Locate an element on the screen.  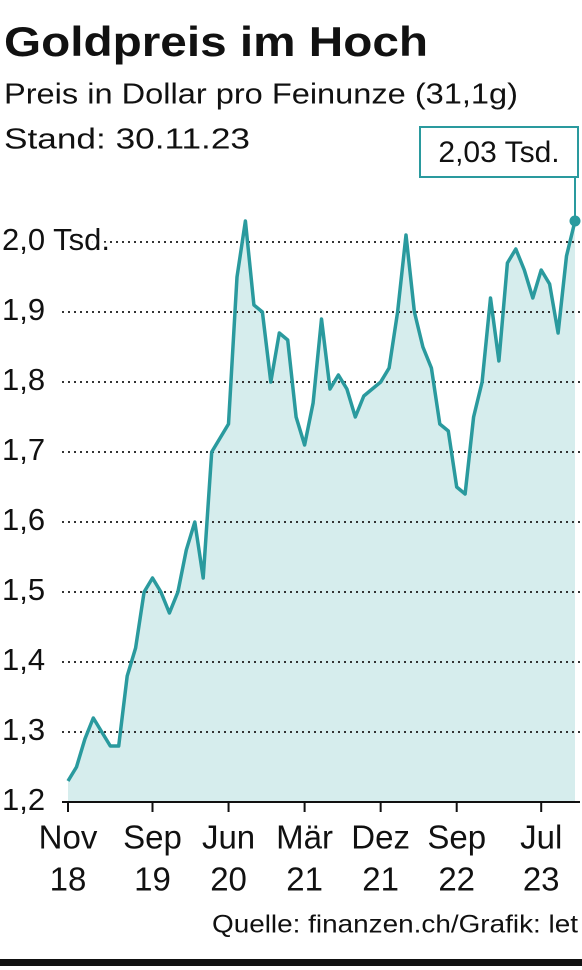
chart-subtitle: Preis in Dollar pro Feinunze (31,1g) is located at coordinates (261, 95).